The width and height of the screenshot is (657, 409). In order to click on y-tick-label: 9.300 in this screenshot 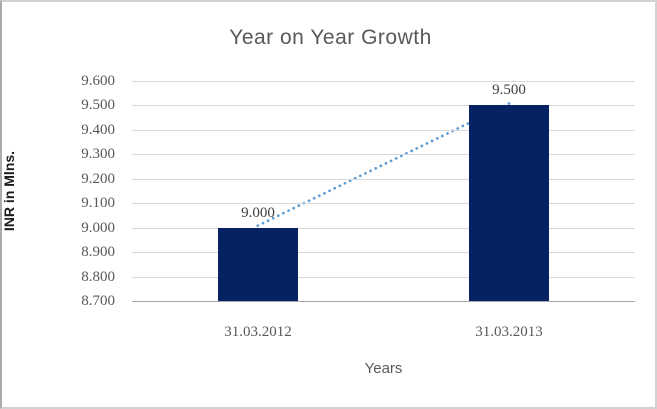, I will do `click(98, 154)`.